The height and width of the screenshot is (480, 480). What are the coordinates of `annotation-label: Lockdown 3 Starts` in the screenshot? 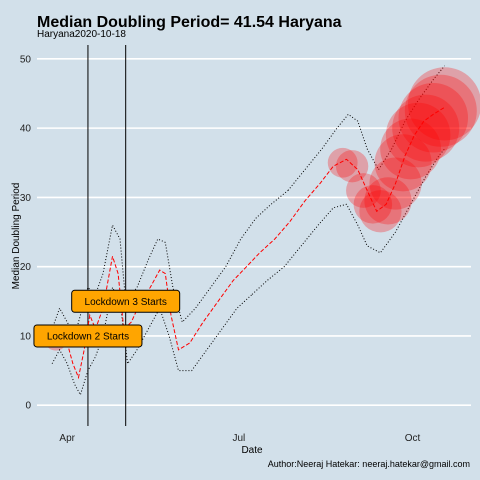 It's located at (126, 301).